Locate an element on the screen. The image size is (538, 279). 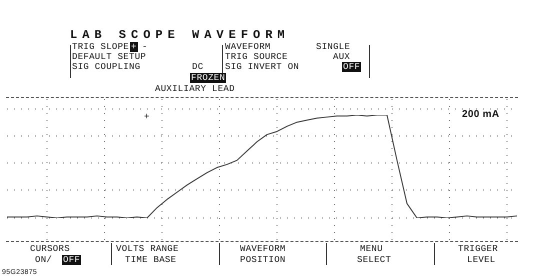
text: TRIG SOURCE is located at coordinates (256, 57).